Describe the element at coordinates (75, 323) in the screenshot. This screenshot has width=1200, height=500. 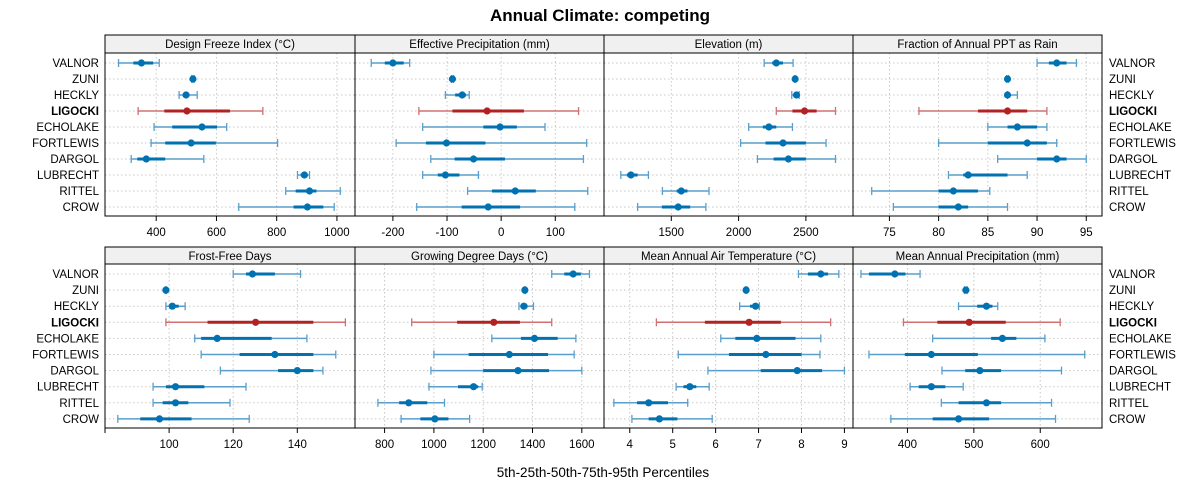
I see `row-label-left: LIGOCKI` at that location.